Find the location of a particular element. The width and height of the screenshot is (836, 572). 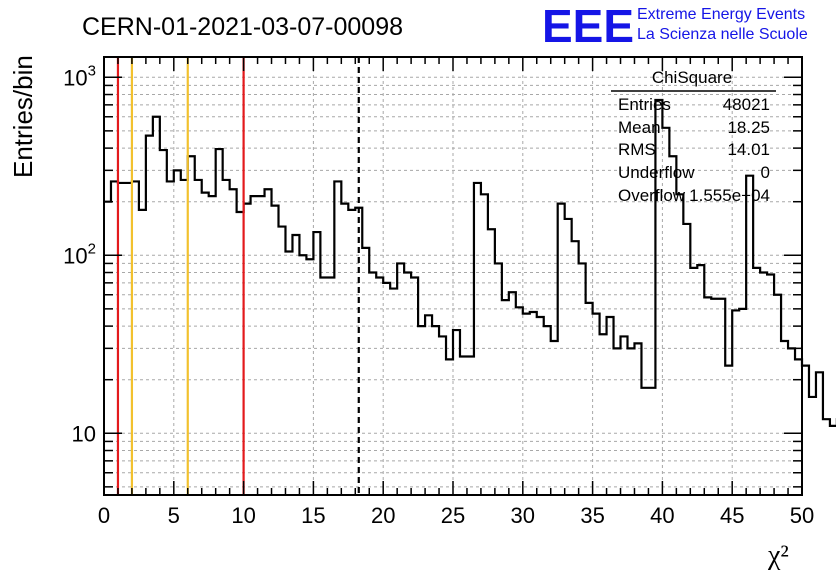

x-tick-label: 50 is located at coordinates (802, 515).